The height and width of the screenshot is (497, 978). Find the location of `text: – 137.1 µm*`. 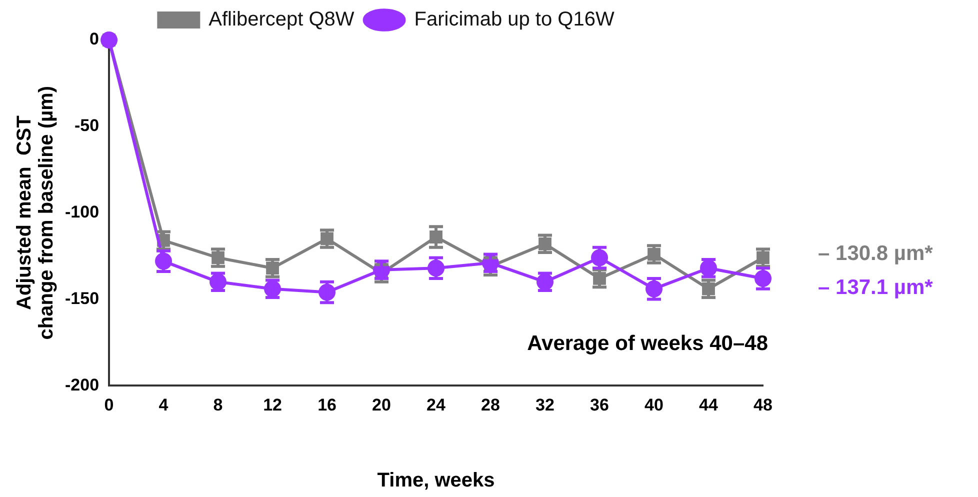

text: – 137.1 µm* is located at coordinates (876, 288).